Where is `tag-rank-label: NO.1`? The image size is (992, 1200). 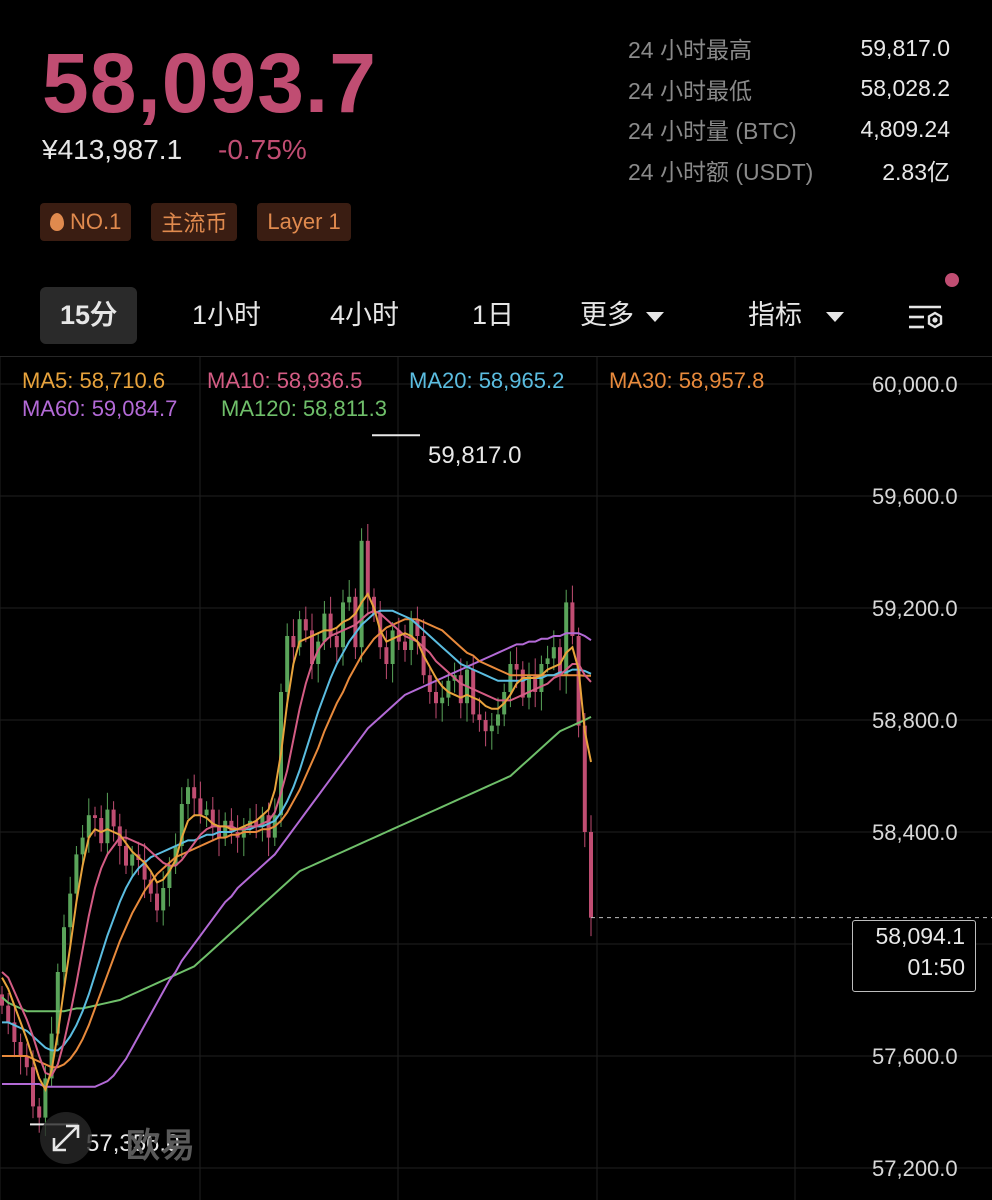 tag-rank-label: NO.1 is located at coordinates (96, 221).